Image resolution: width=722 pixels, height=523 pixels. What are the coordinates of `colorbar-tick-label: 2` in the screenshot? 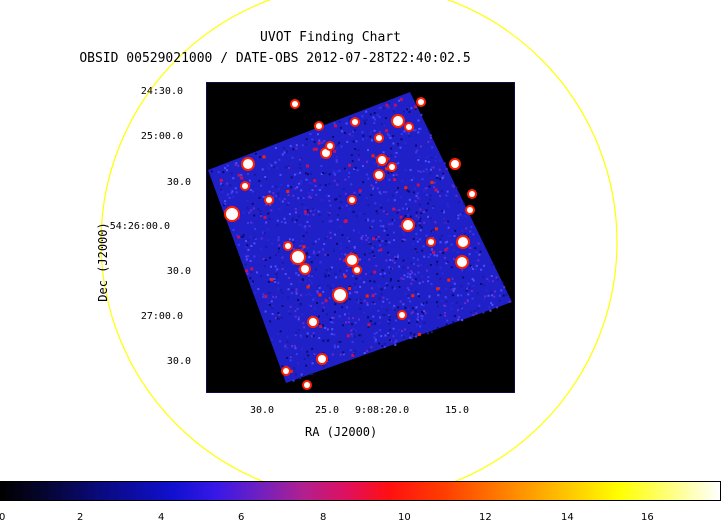 It's located at (80, 517).